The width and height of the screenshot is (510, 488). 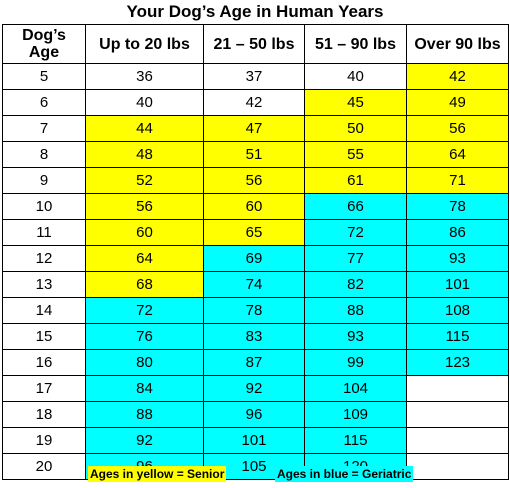 What do you see at coordinates (44, 310) in the screenshot?
I see `dog-age-cell: 14` at bounding box center [44, 310].